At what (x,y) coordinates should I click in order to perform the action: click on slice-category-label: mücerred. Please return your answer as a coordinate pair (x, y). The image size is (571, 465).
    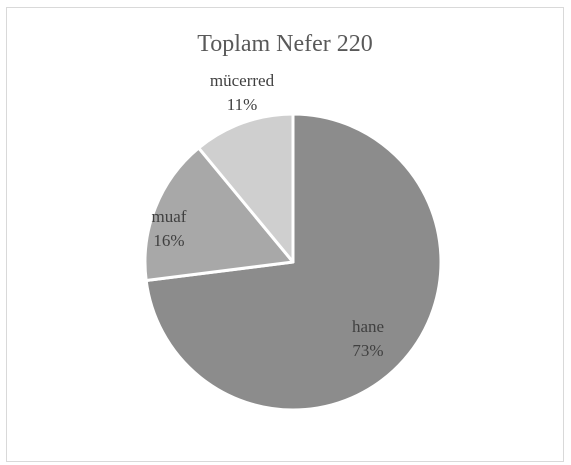
    Looking at the image, I should click on (242, 80).